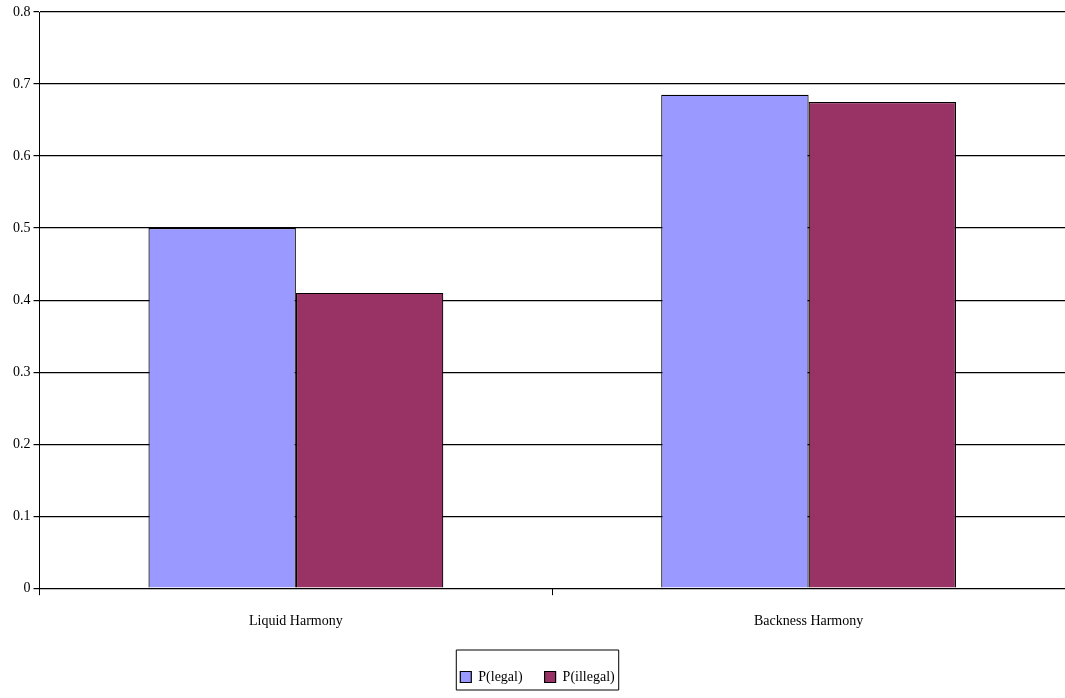 Image resolution: width=1065 pixels, height=698 pixels. What do you see at coordinates (296, 621) in the screenshot?
I see `x-tick-label: Liquid Harmony` at bounding box center [296, 621].